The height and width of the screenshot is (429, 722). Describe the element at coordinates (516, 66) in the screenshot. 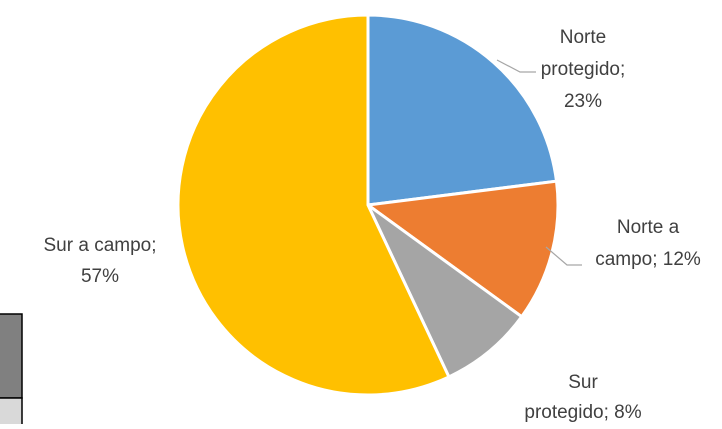

I see `leader-line-norte-protegido` at that location.